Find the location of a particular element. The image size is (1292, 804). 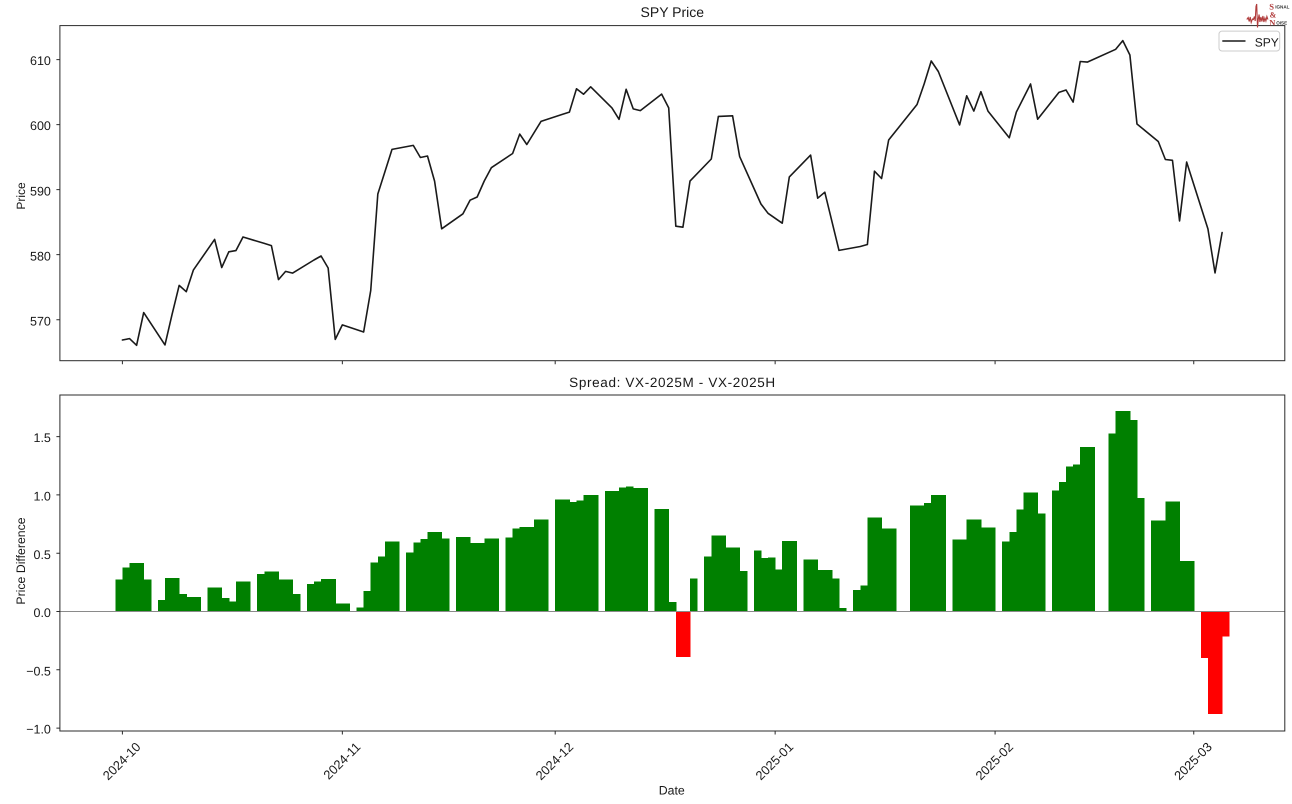

svg-text: −1.0 is located at coordinates (38, 730).